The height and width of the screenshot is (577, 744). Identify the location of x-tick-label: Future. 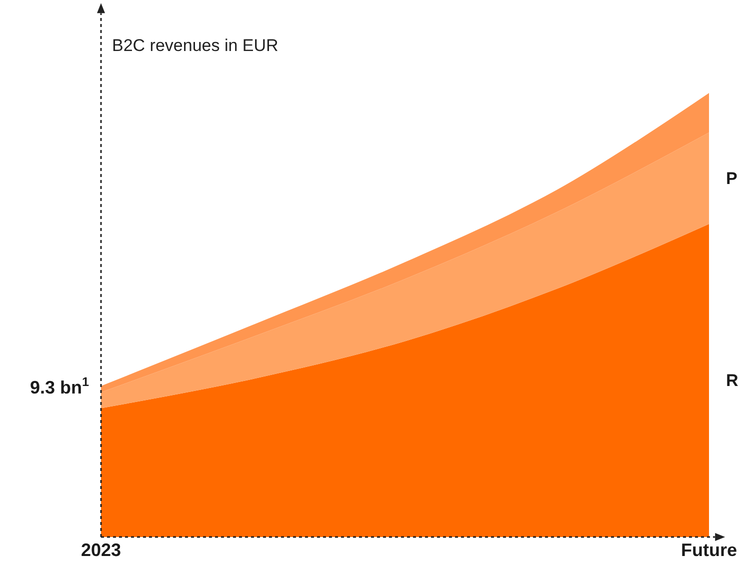
(709, 550).